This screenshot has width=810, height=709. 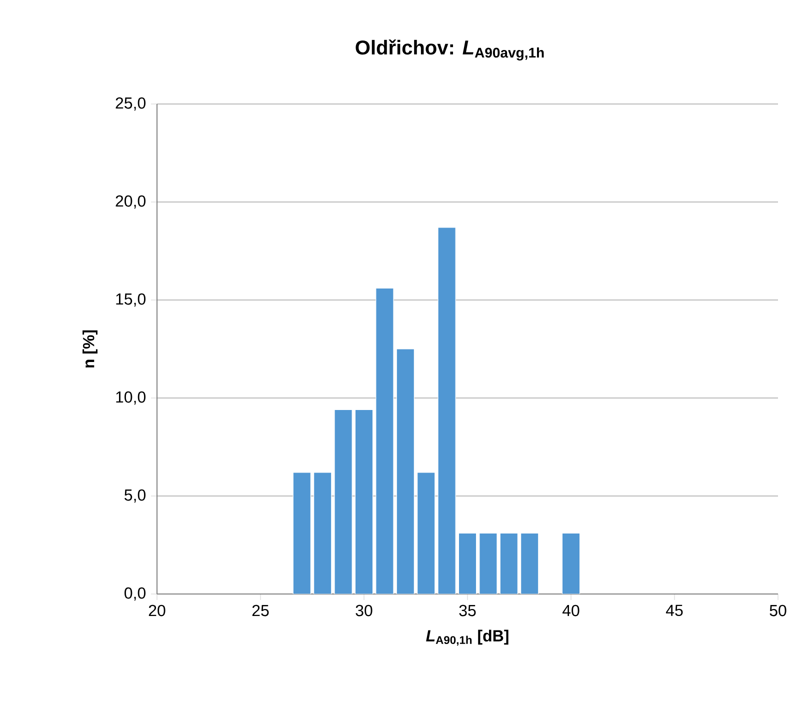 What do you see at coordinates (467, 638) in the screenshot?
I see `x-axis-title: L$_{A90,1h}$ [dB]` at bounding box center [467, 638].